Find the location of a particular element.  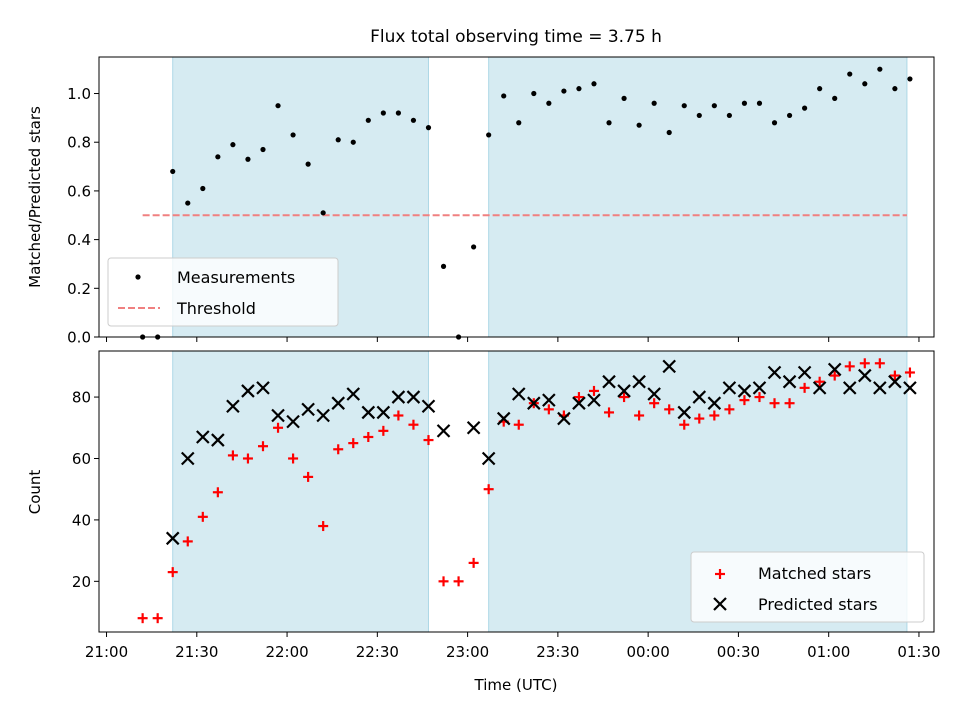

y-tick-label: 20 is located at coordinates (81, 582).